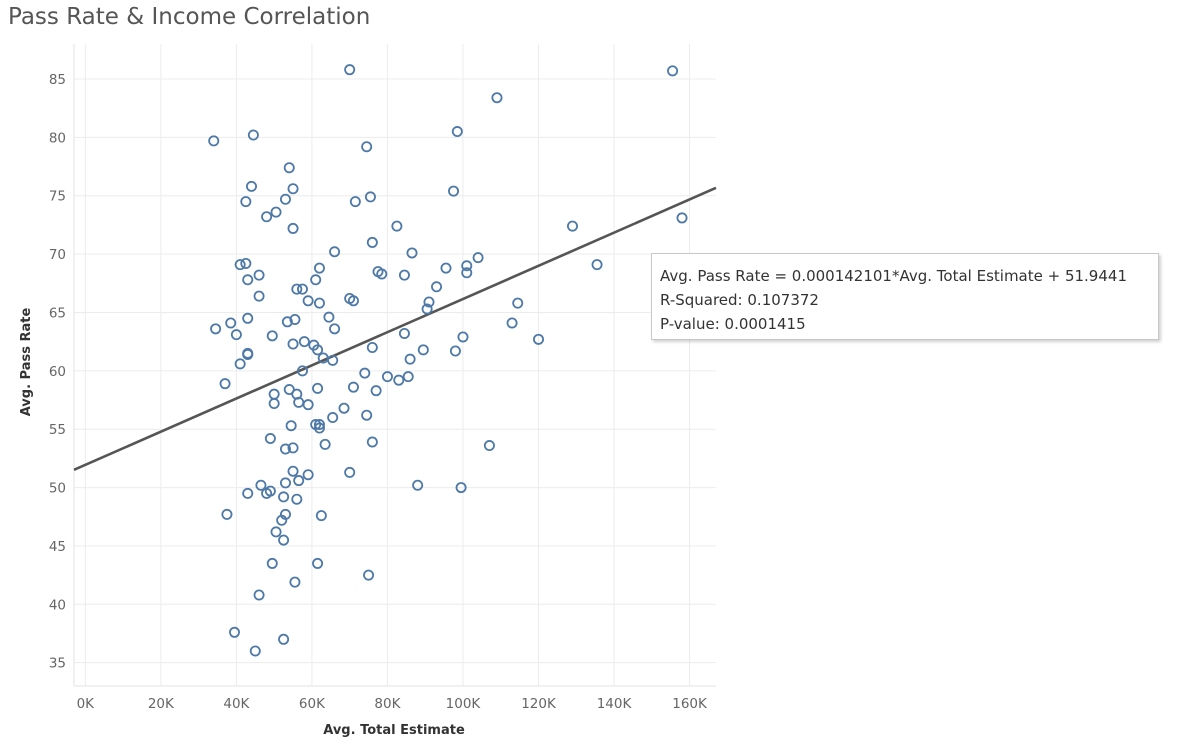 The width and height of the screenshot is (1188, 745). I want to click on x-tick-label: 160K, so click(690, 704).